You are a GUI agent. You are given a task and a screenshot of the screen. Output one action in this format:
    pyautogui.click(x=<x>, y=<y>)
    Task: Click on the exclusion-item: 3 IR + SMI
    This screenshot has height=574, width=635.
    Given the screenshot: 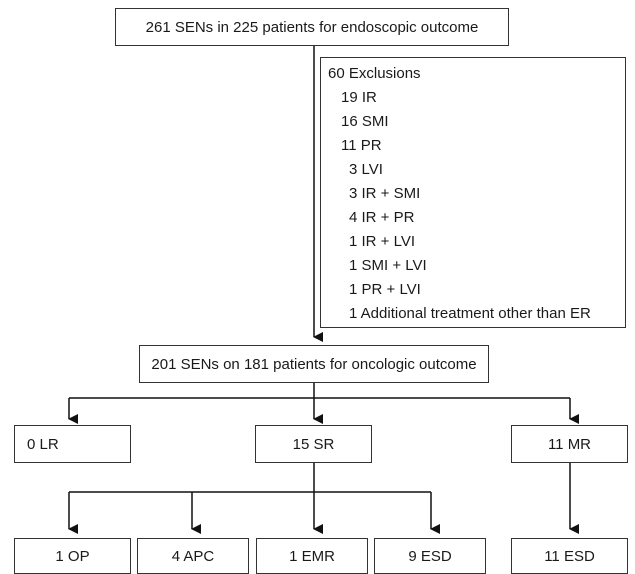 What is the action you would take?
    pyautogui.click(x=385, y=193)
    